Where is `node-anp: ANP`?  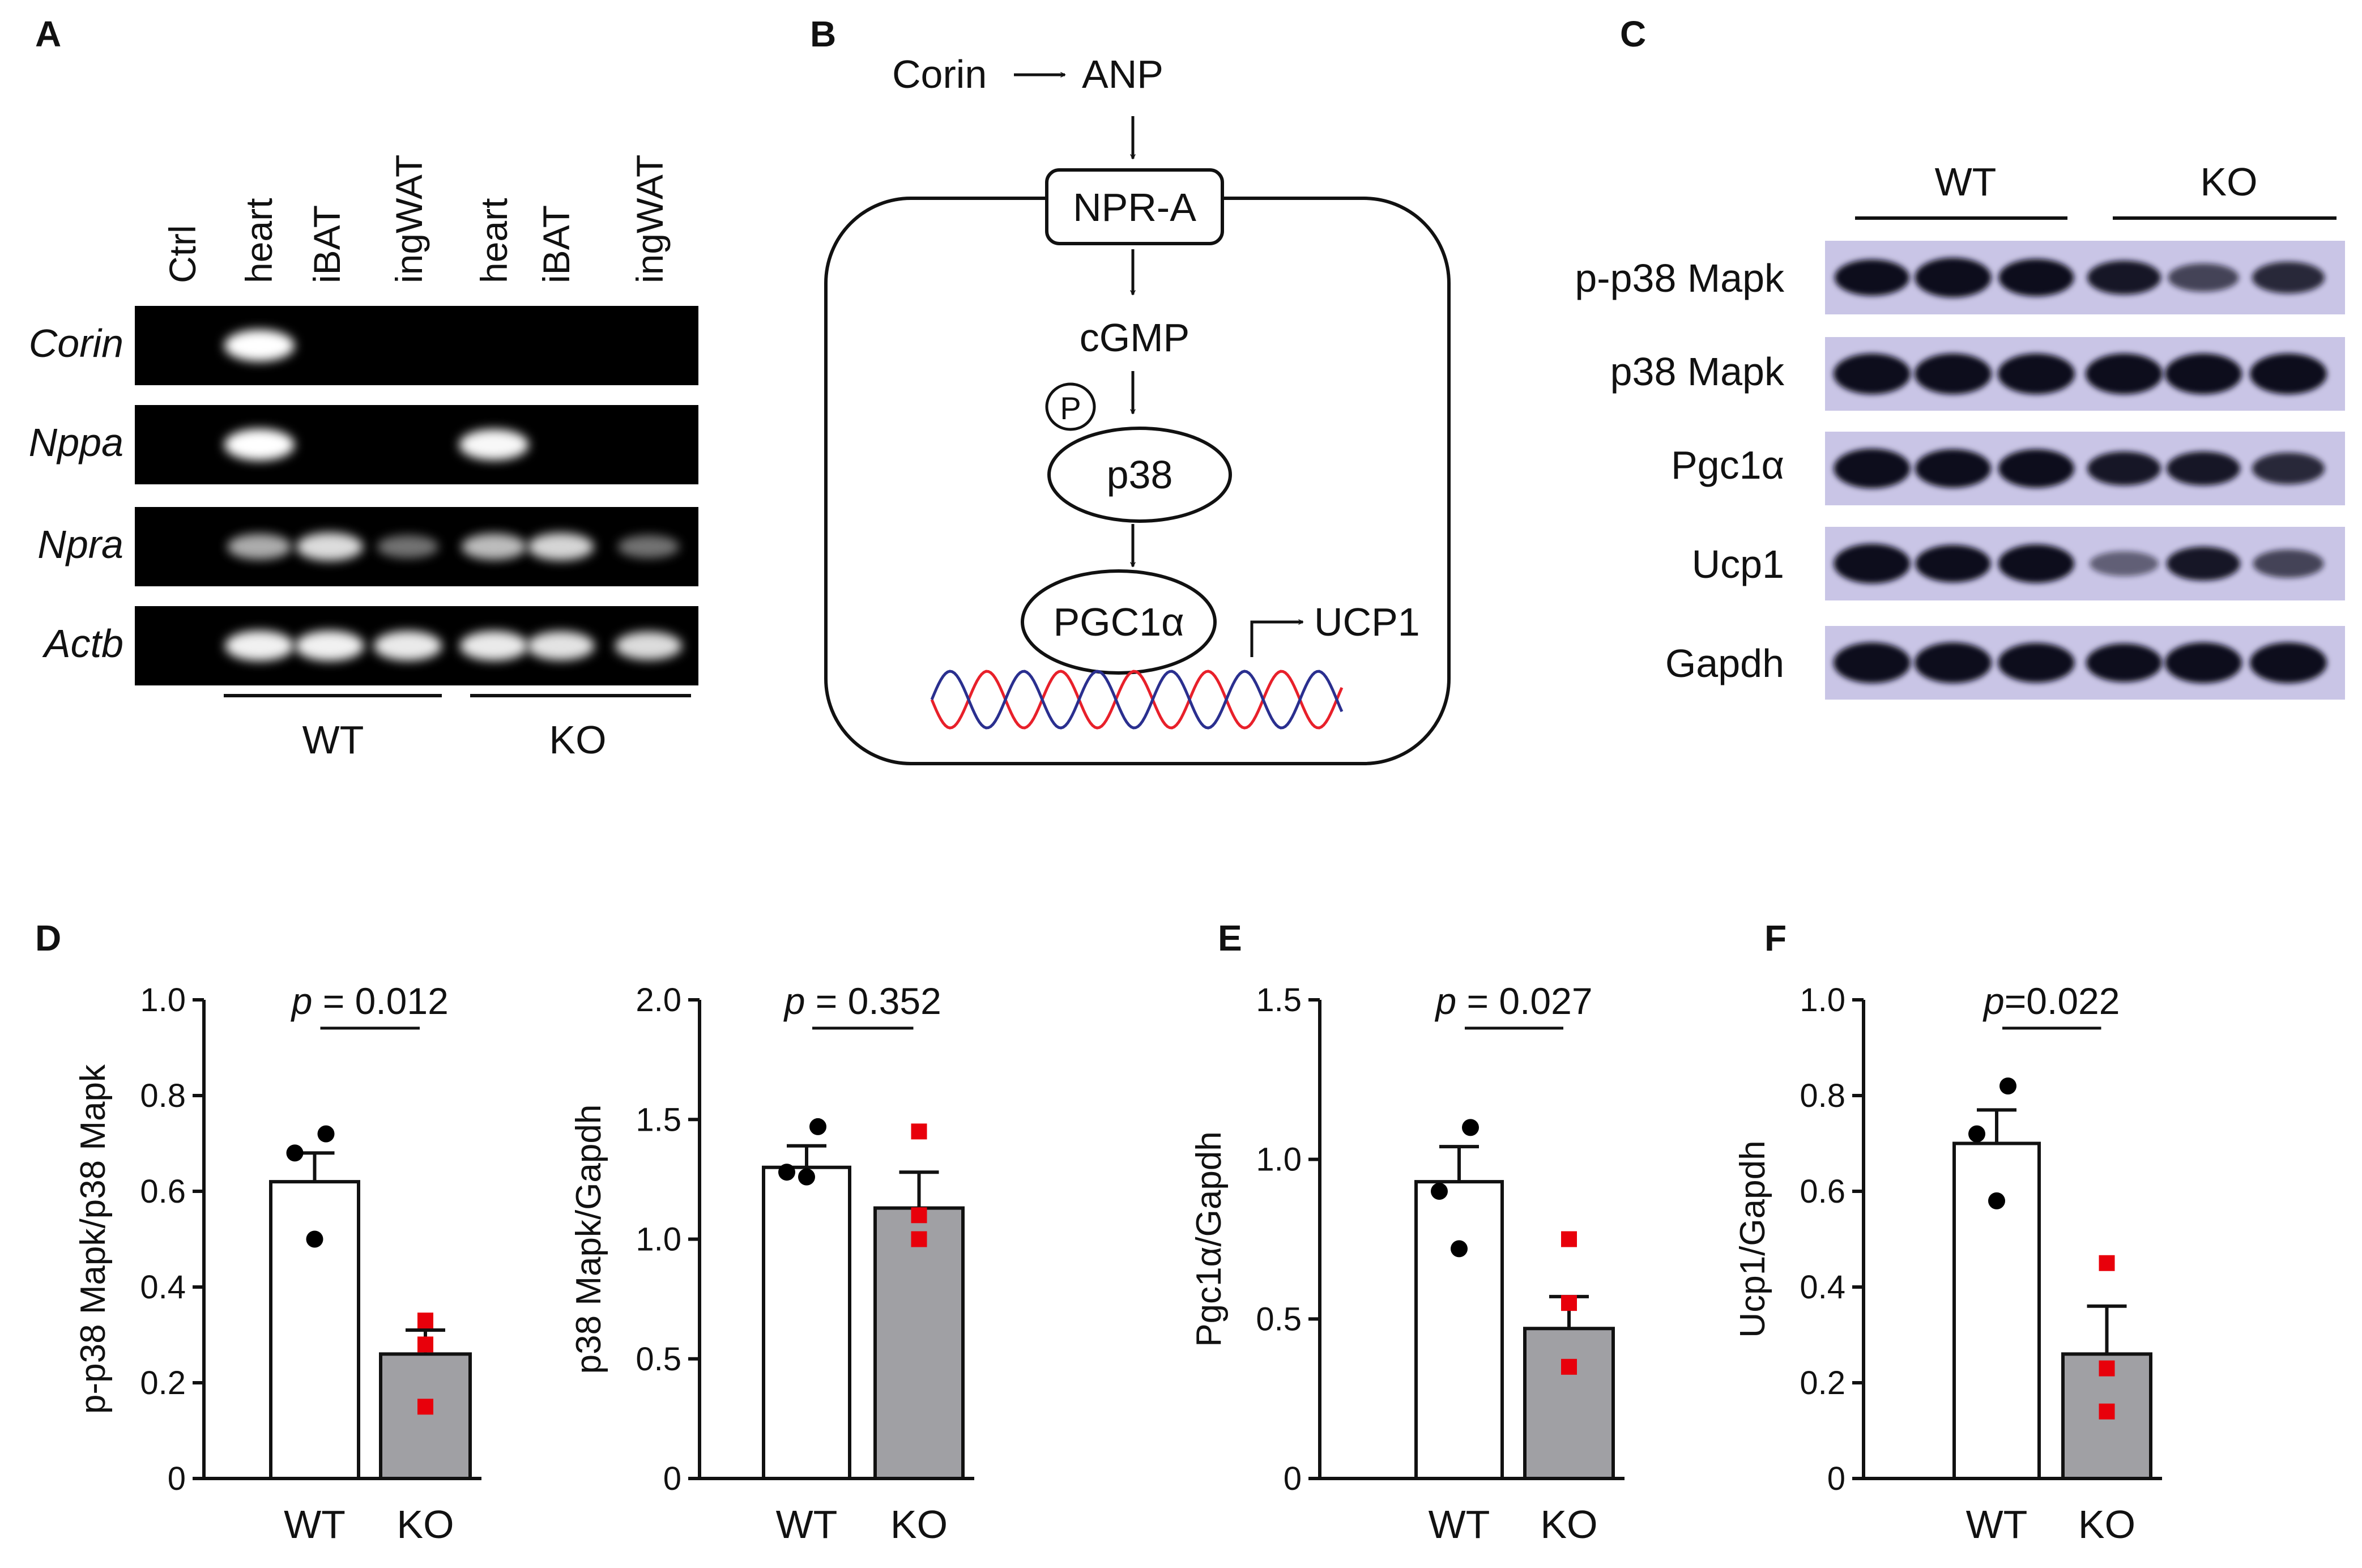 node-anp: ANP is located at coordinates (1122, 74).